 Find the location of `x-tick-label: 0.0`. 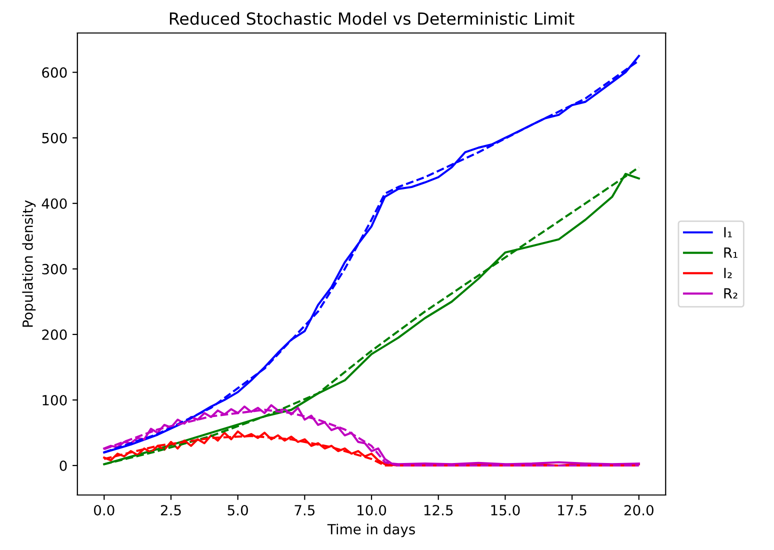

x-tick-label: 0.0 is located at coordinates (104, 510).